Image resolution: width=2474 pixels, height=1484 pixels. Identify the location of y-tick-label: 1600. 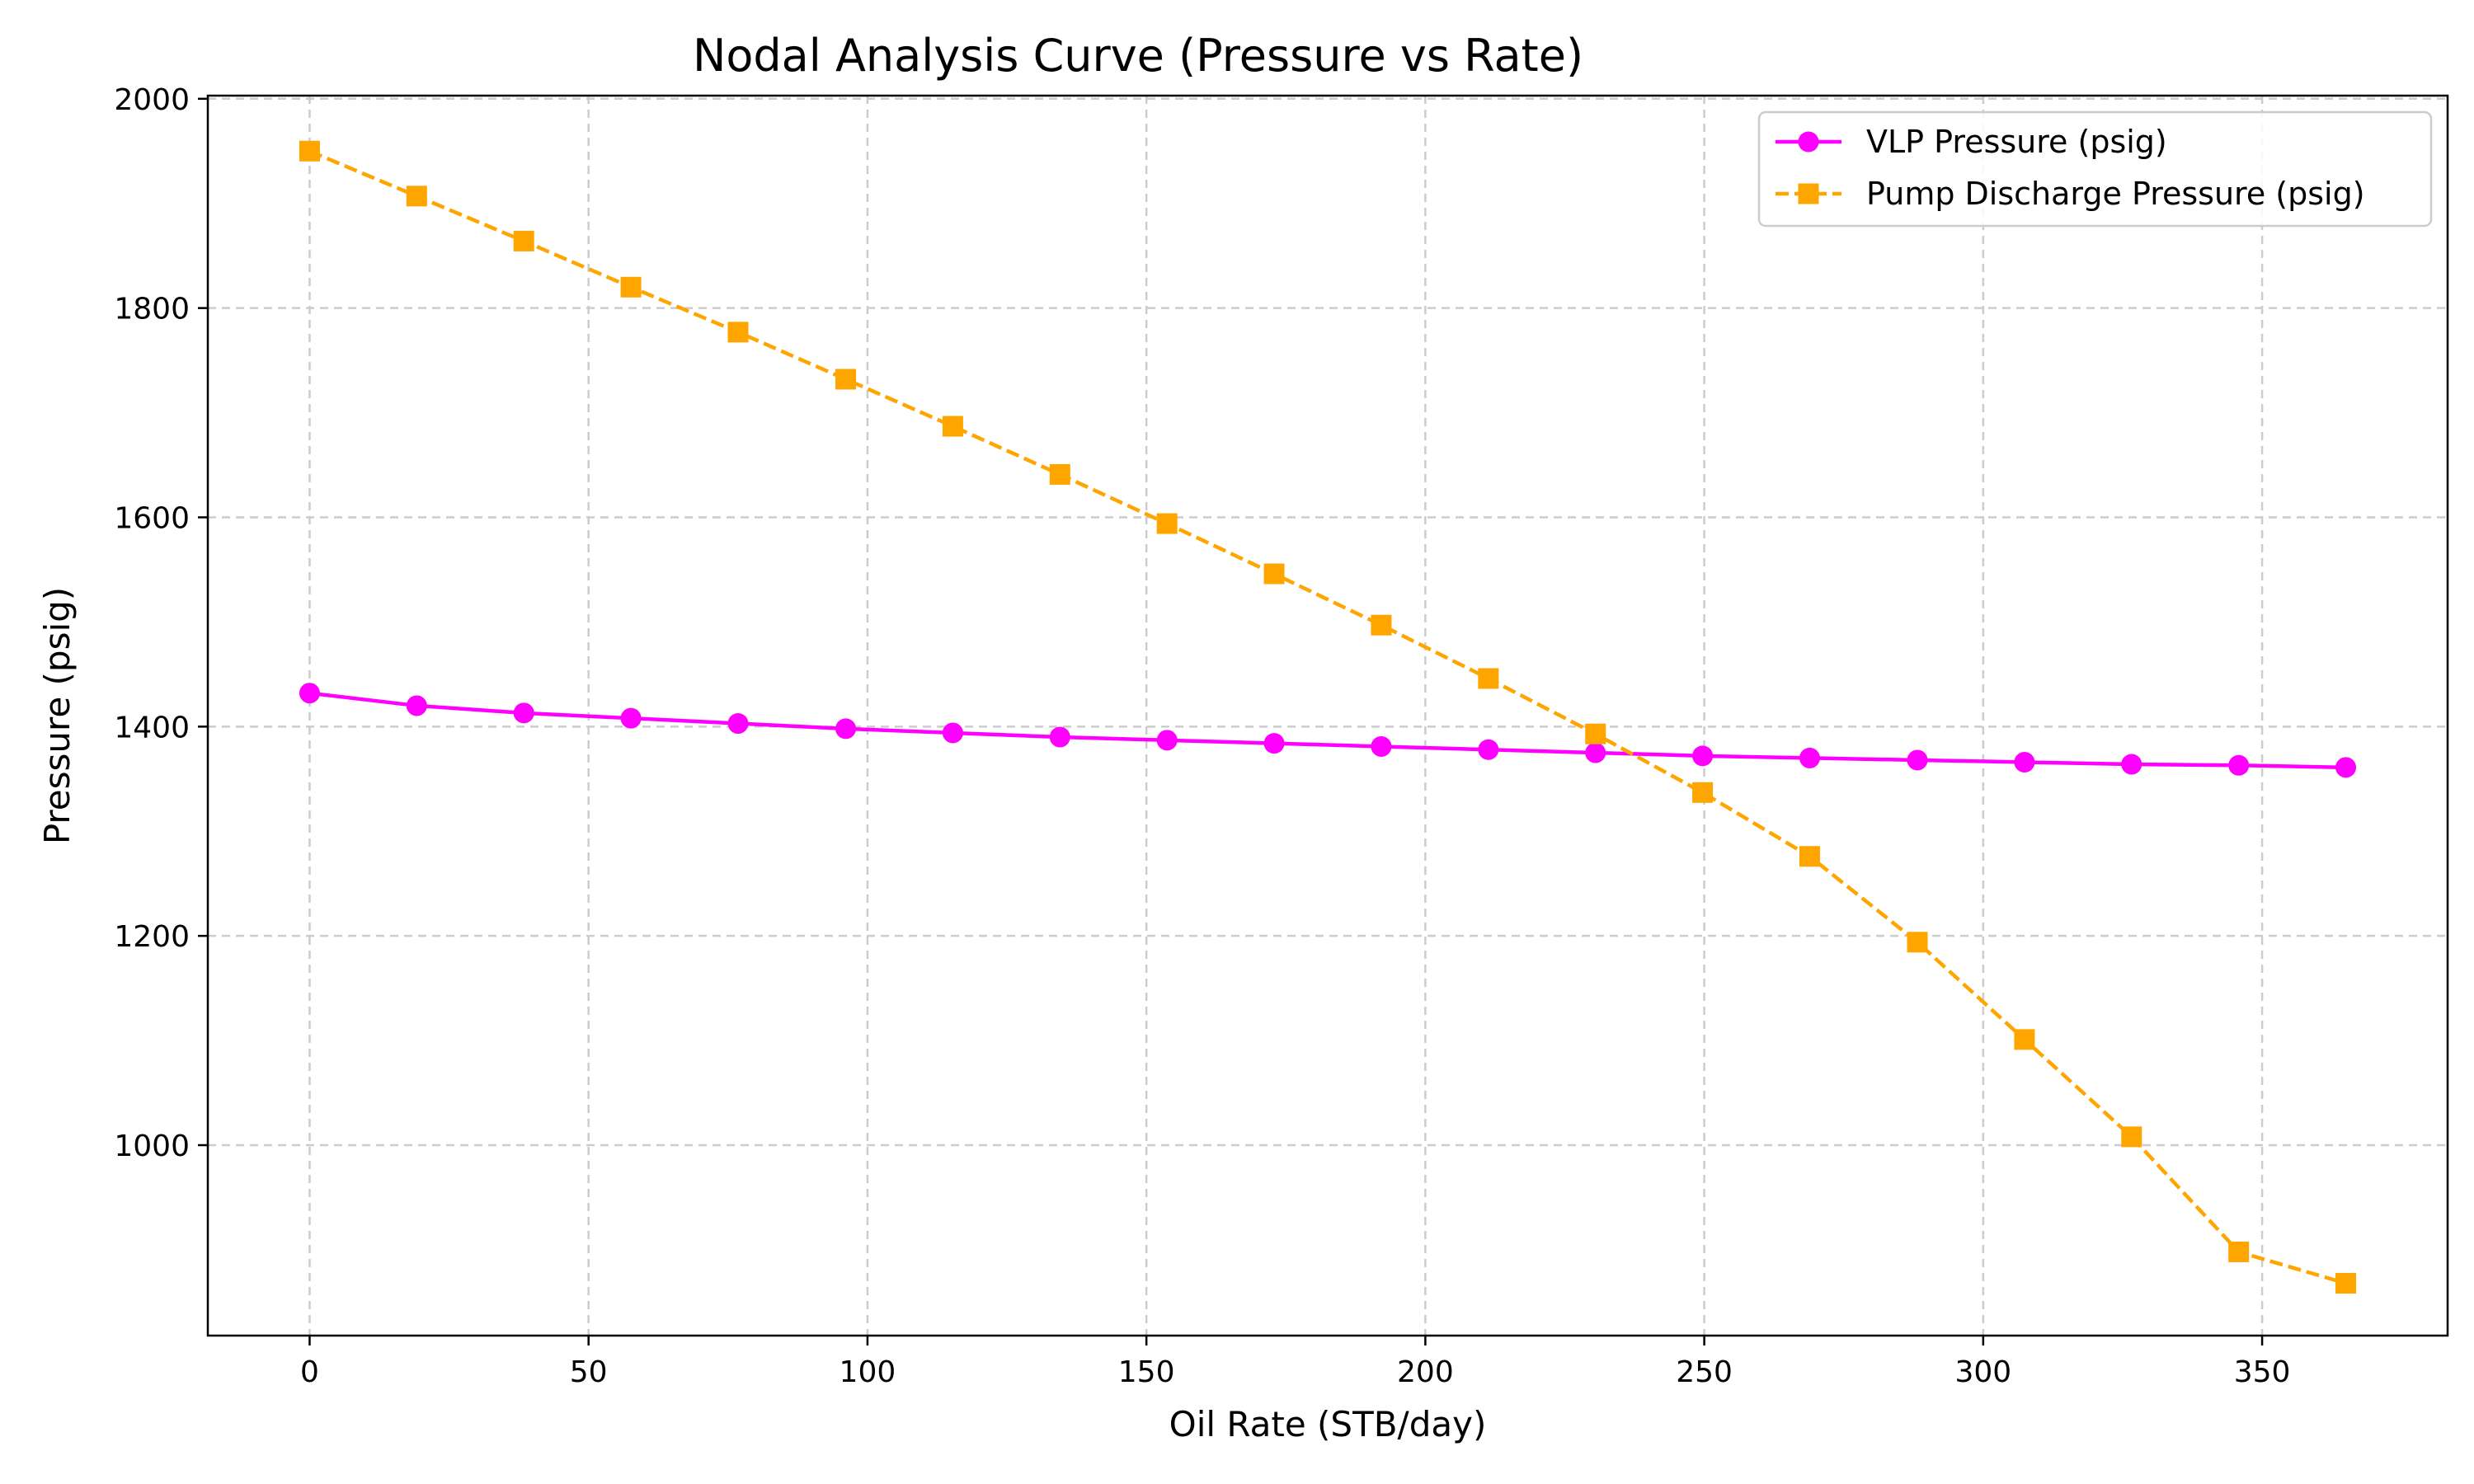
(152, 518).